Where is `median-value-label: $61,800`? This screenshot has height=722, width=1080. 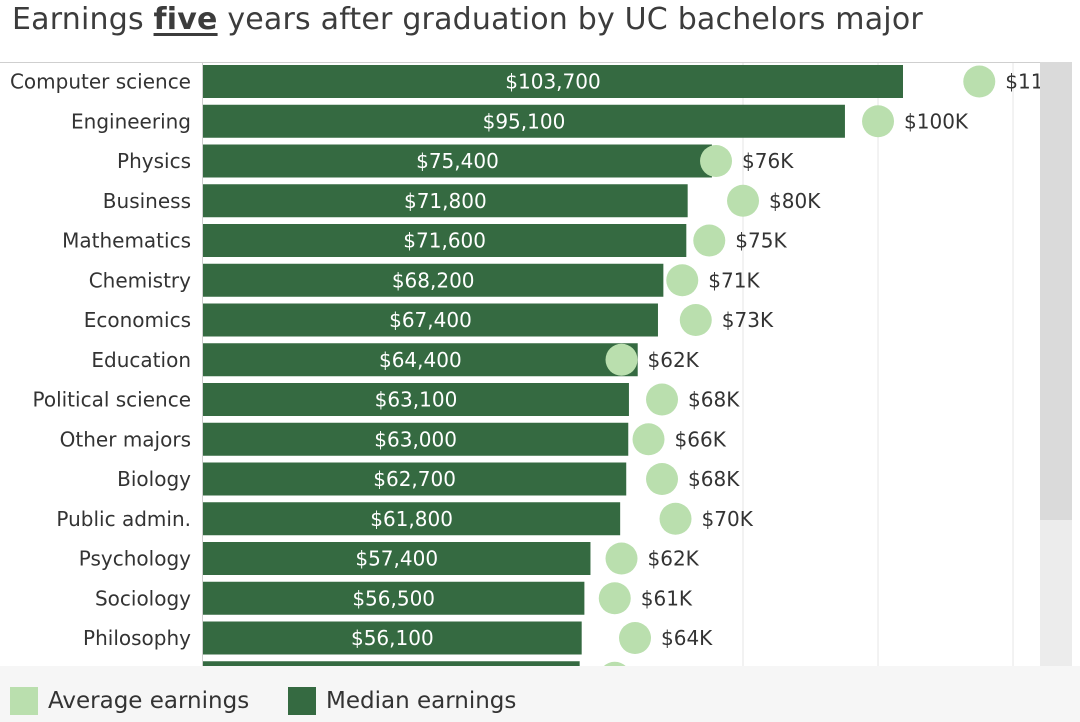
median-value-label: $61,800 is located at coordinates (411, 519).